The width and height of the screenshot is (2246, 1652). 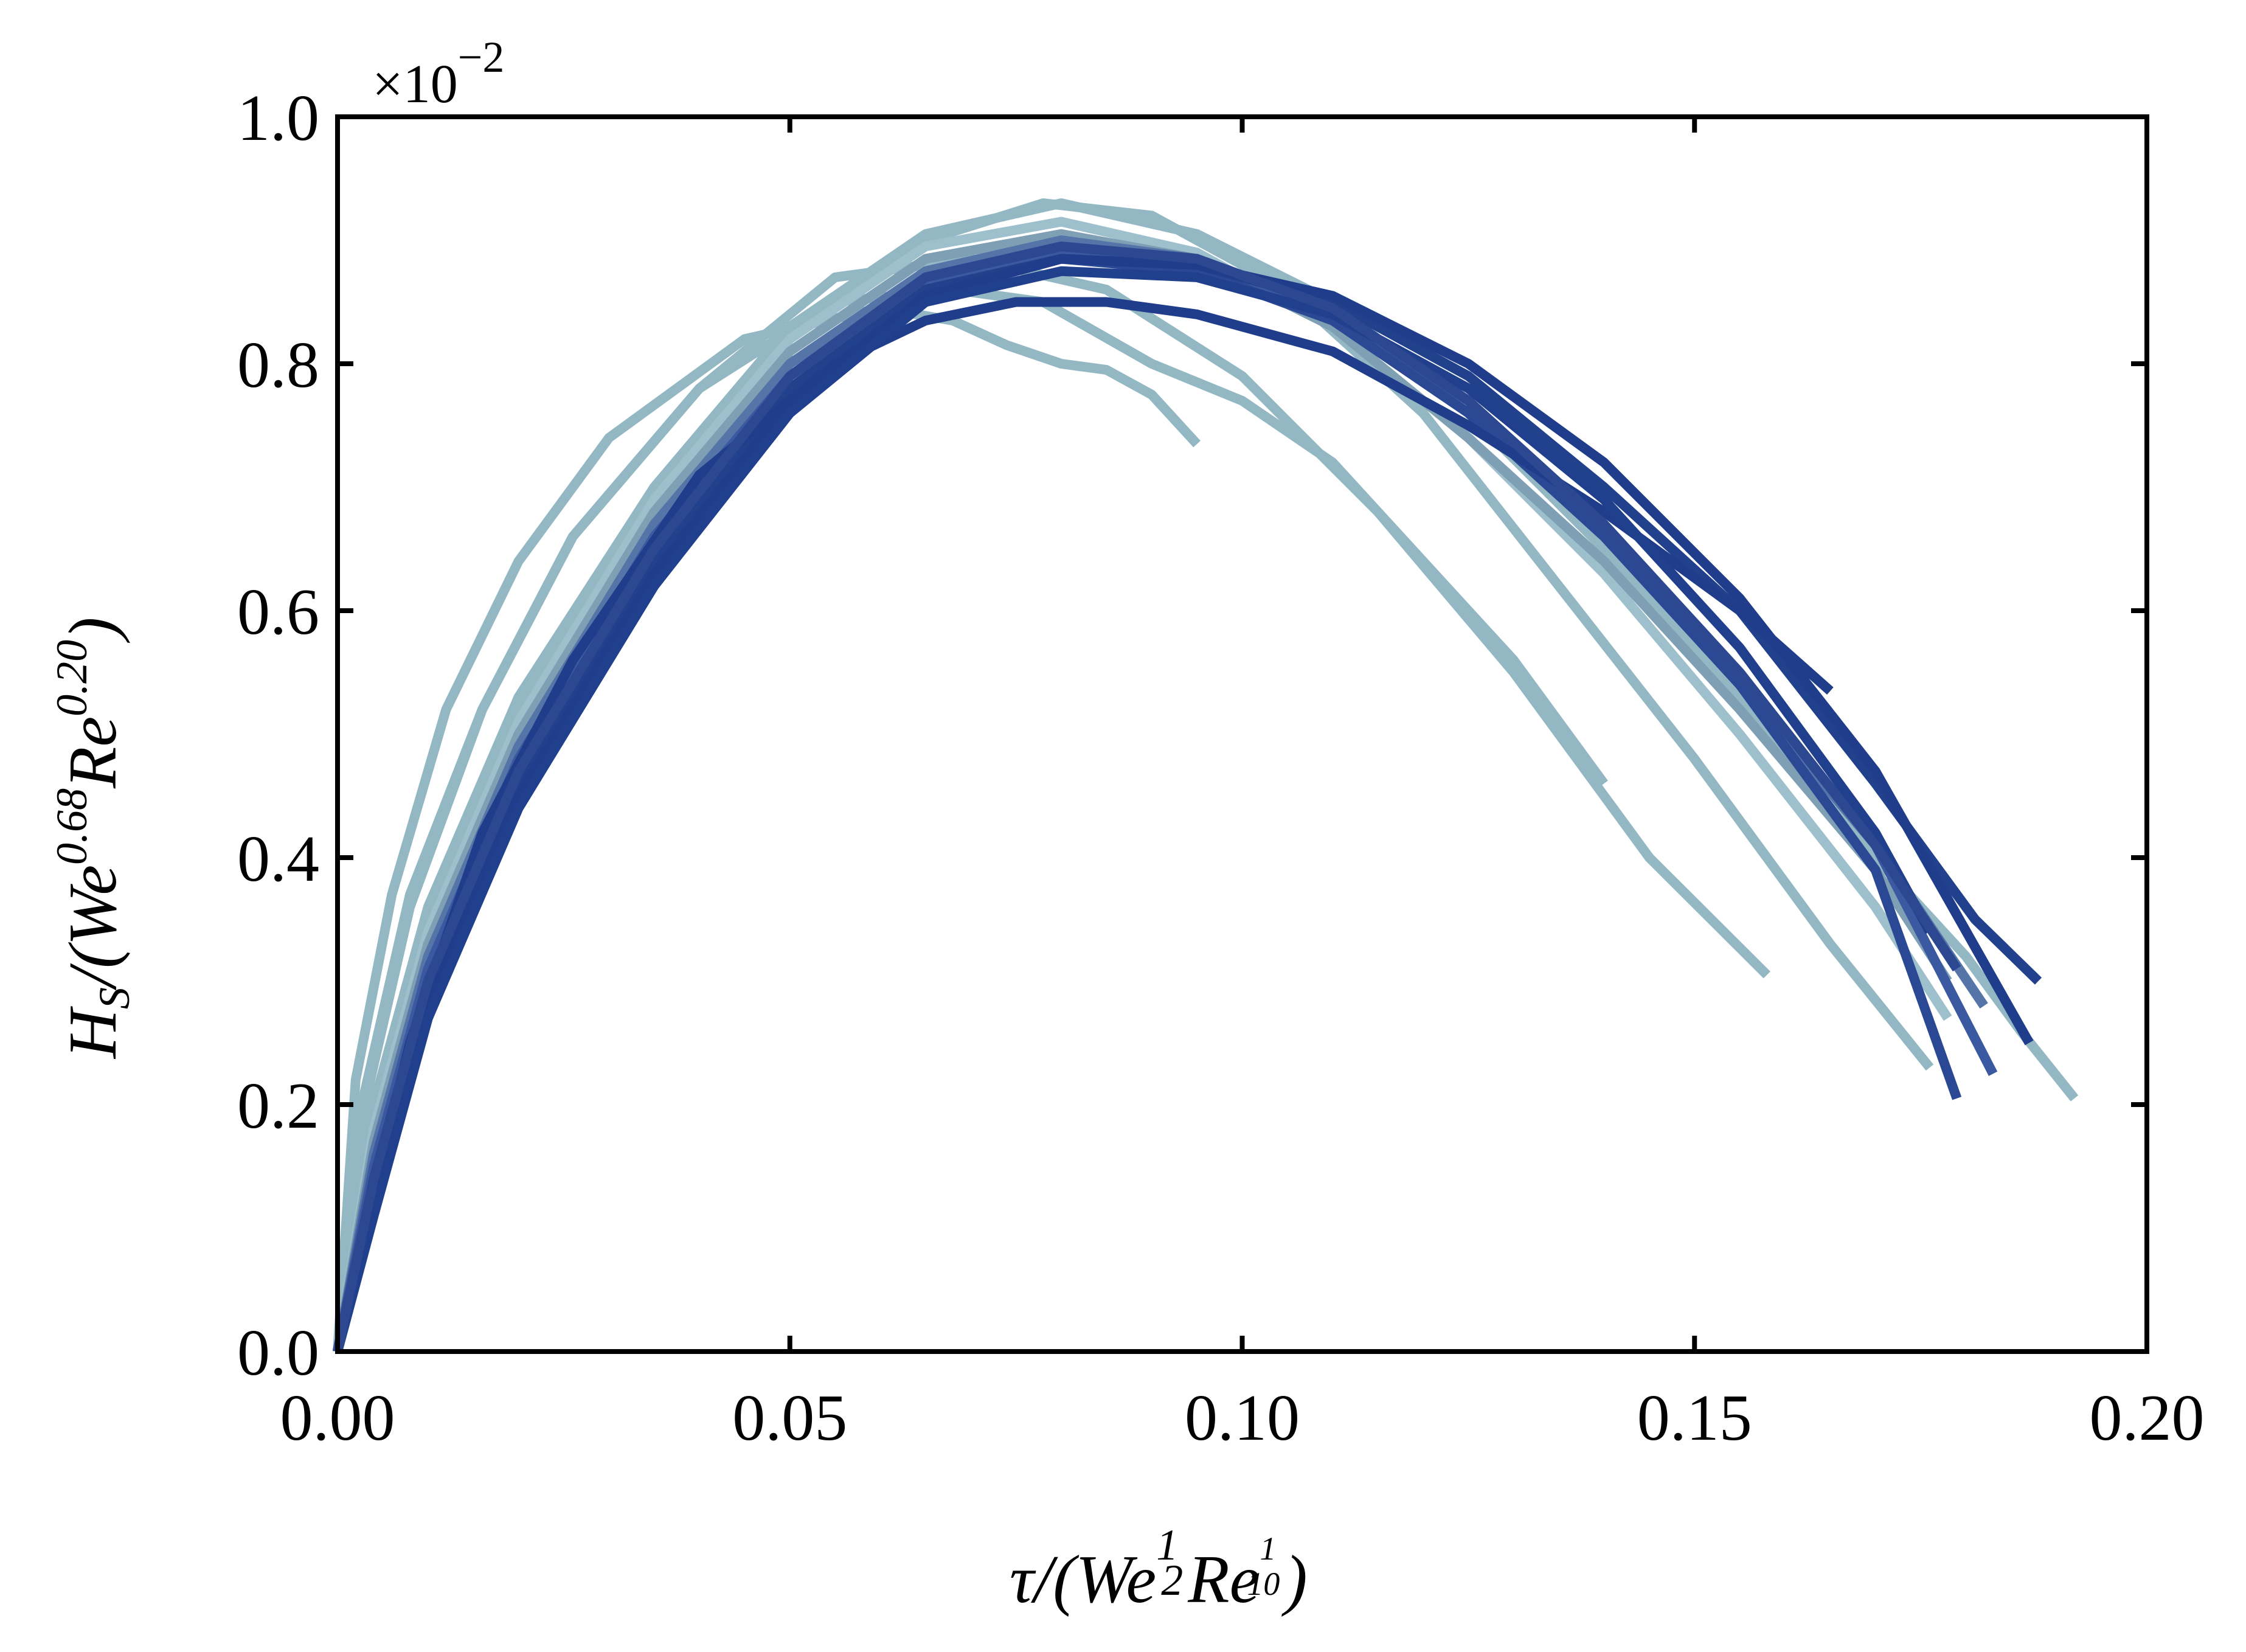 What do you see at coordinates (1172, 1580) in the screenshot?
I see `x-label-exp1-den: 2` at bounding box center [1172, 1580].